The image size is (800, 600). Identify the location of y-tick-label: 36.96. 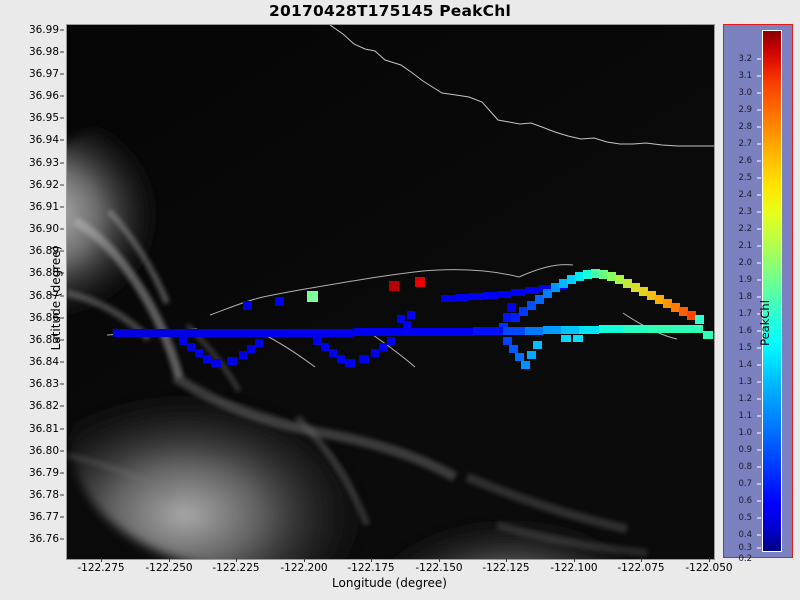
(43, 96).